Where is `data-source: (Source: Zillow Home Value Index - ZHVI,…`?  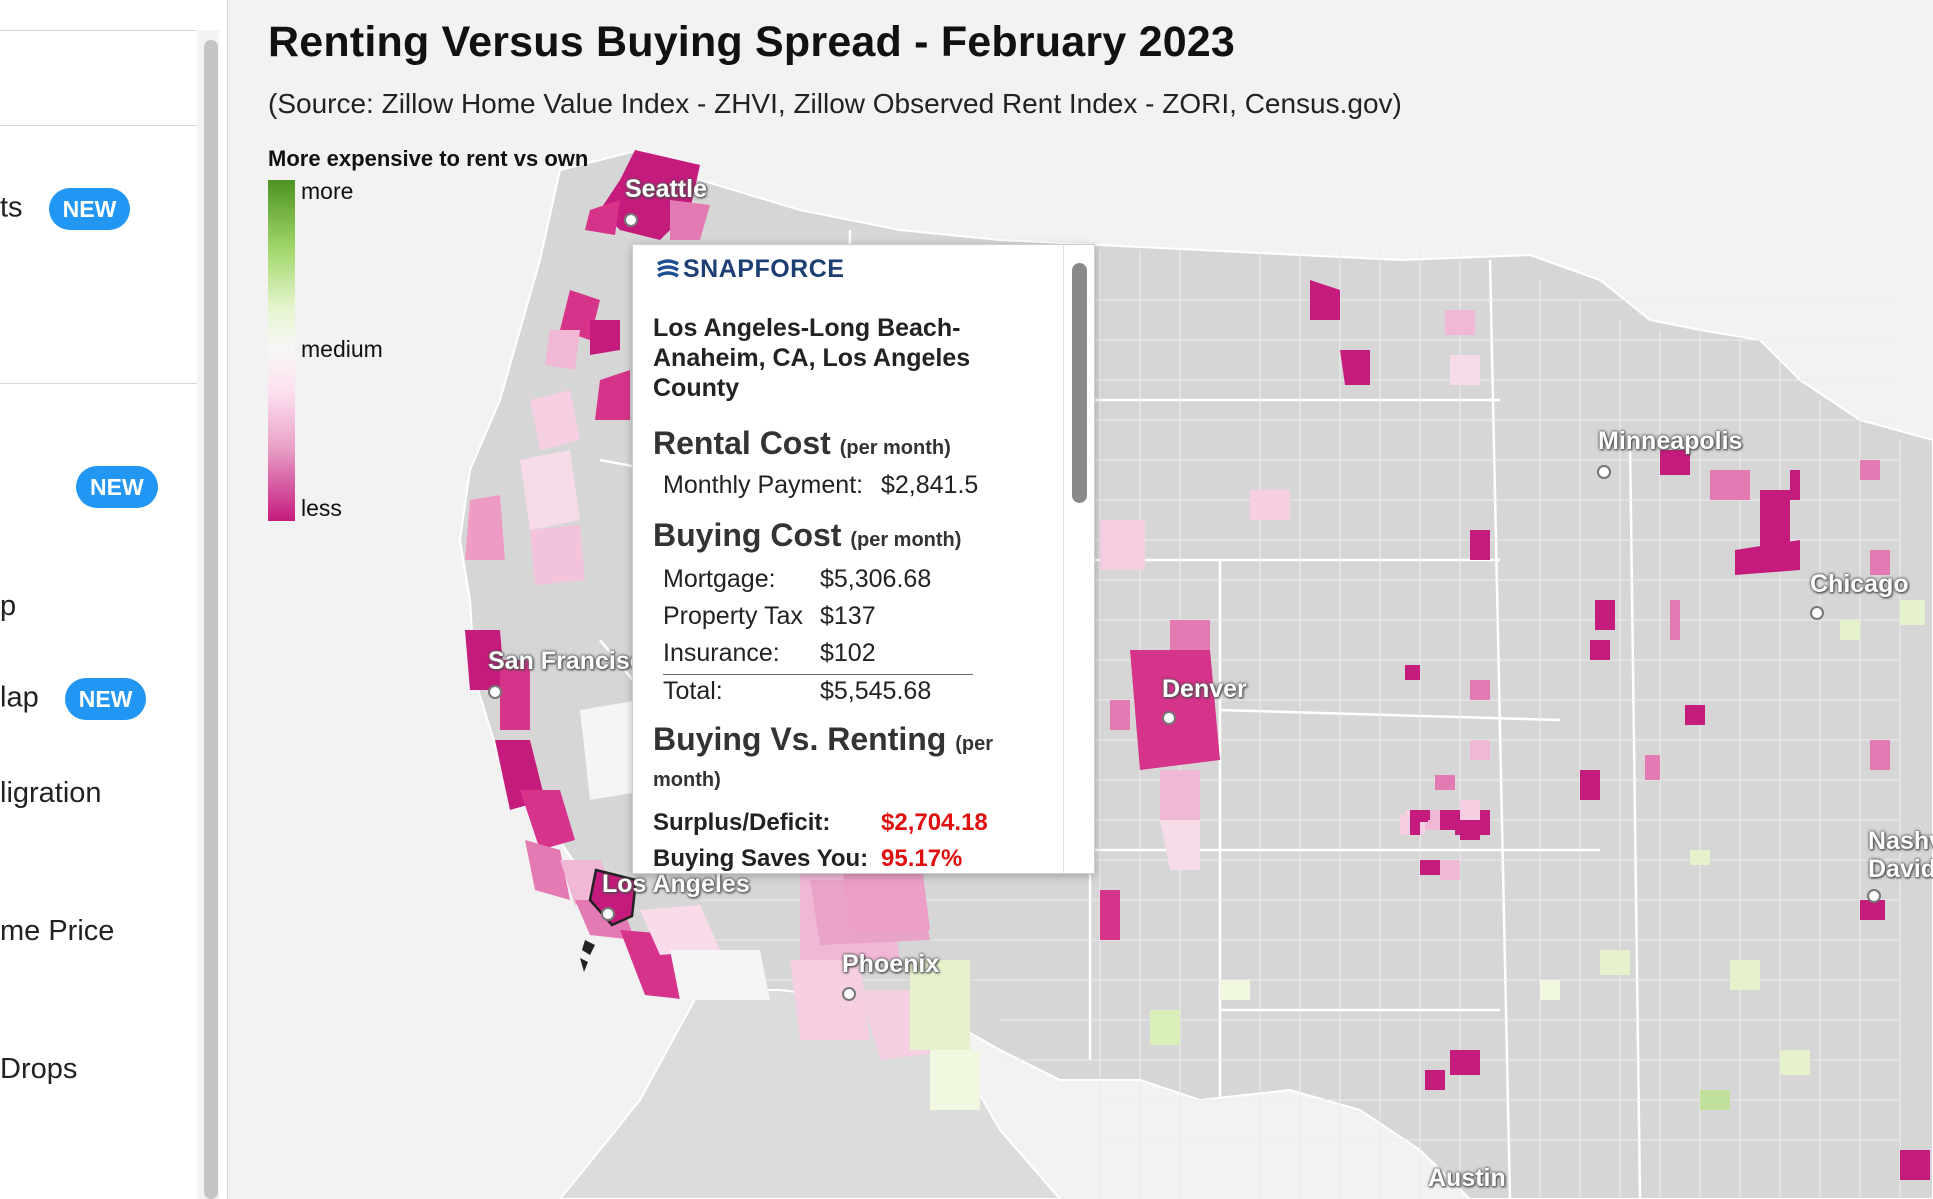 data-source: (Source: Zillow Home Value Index - ZHVI,… is located at coordinates (835, 103).